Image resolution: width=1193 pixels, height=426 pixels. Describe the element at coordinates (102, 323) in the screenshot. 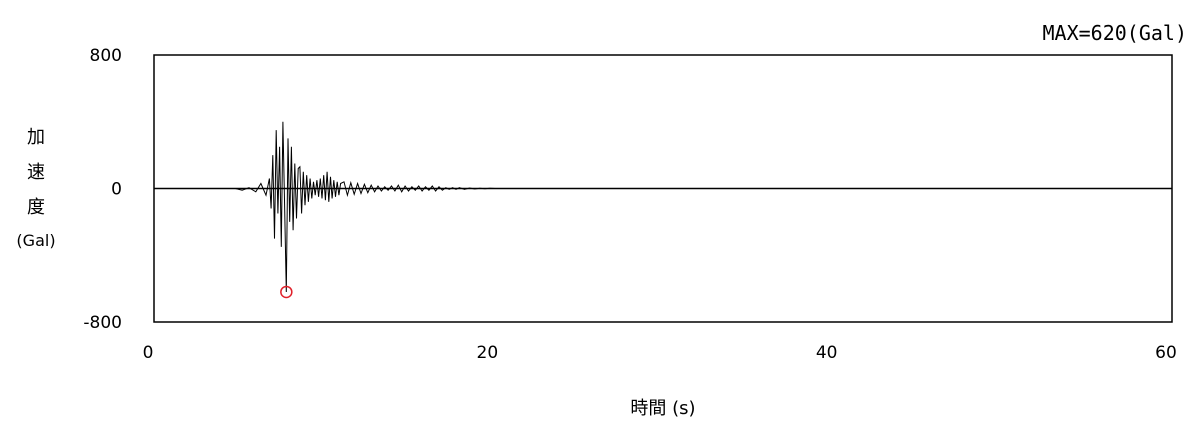

I see `y-tick-label: -800` at that location.